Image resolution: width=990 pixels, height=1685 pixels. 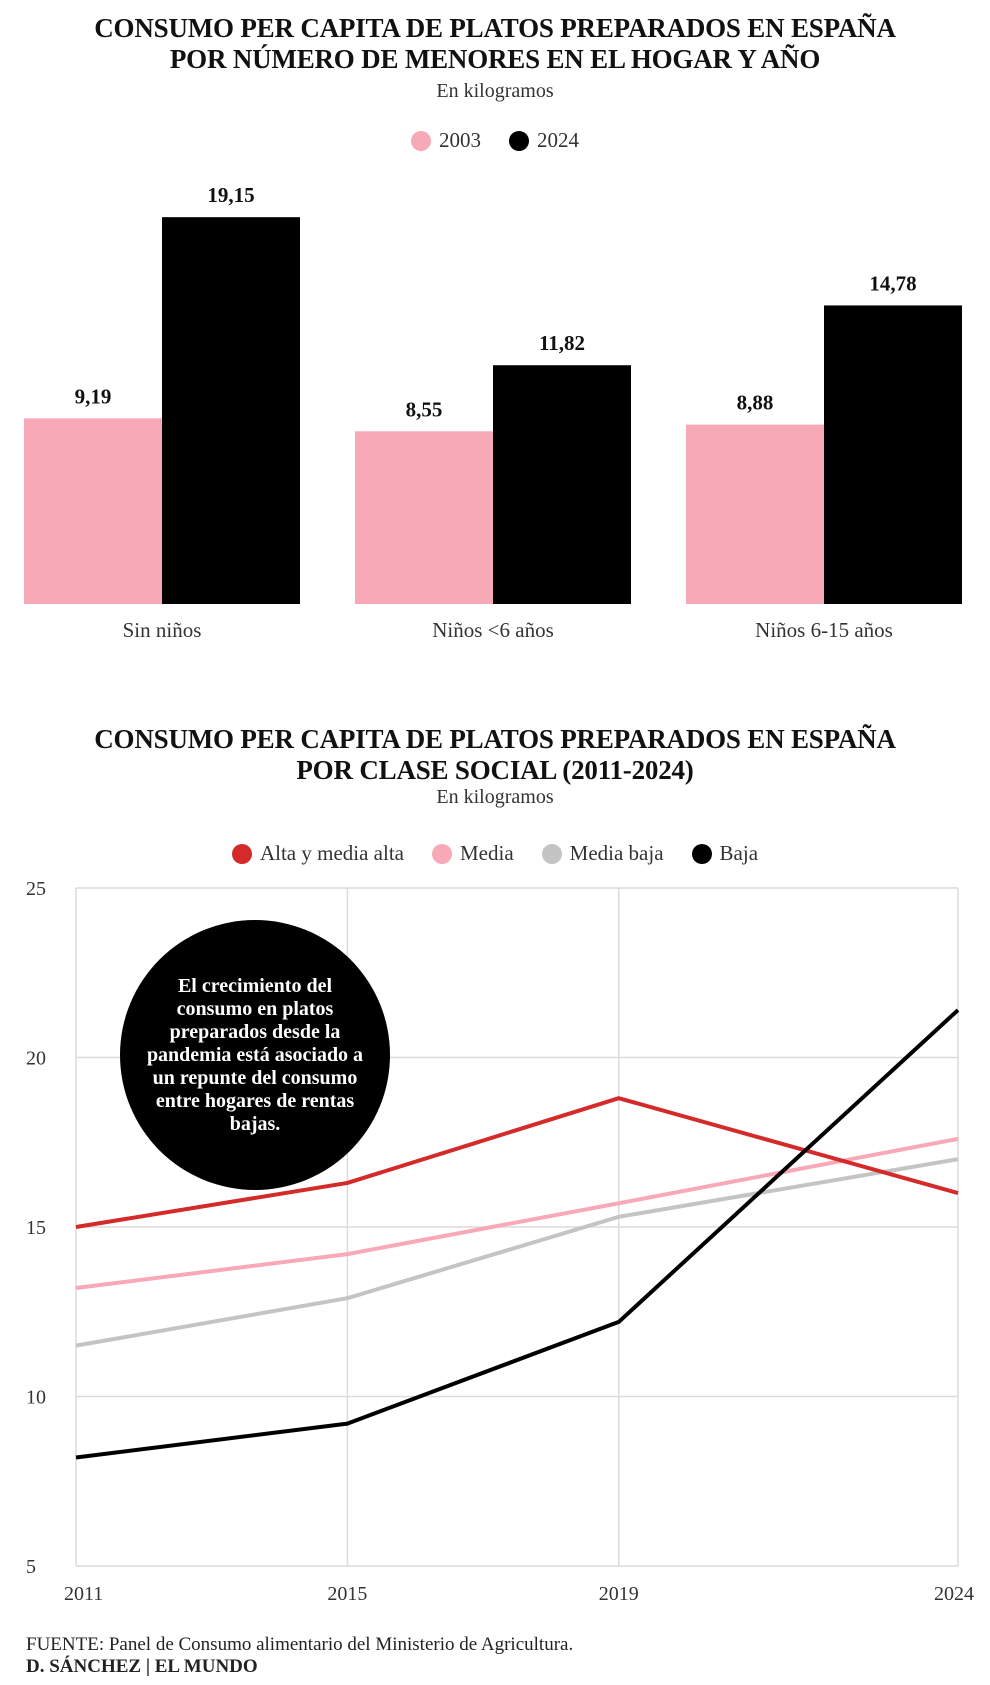 What do you see at coordinates (551, 853) in the screenshot?
I see `legend-swatch-media-baja` at bounding box center [551, 853].